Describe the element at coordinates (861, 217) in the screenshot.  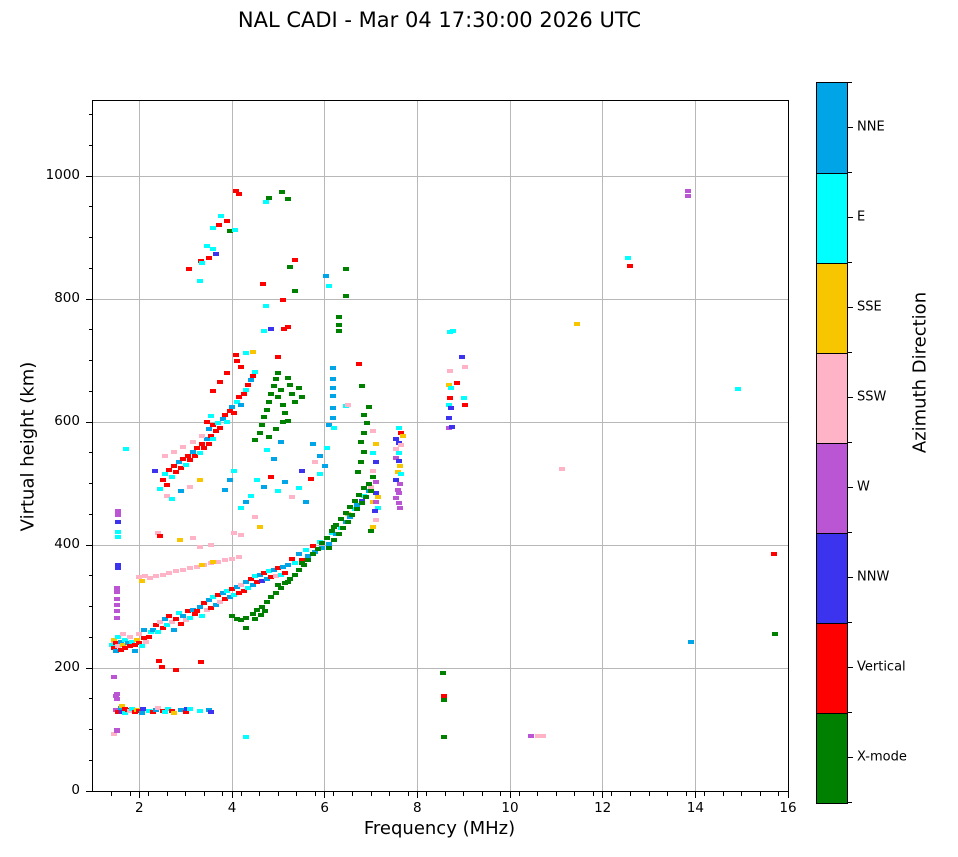
I see `colorbar-tick-label: E` at that location.